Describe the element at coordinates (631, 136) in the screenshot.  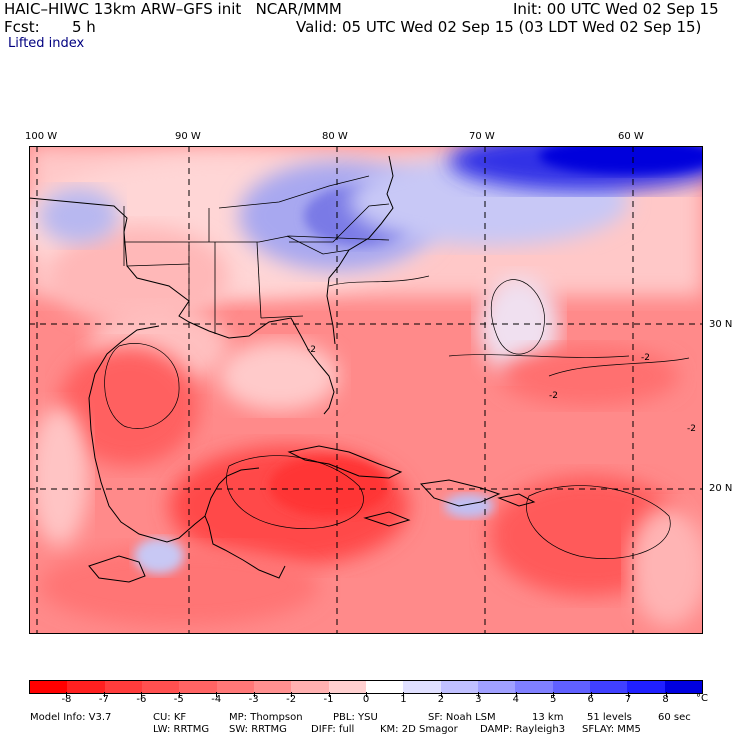
I see `lon-label-60w: 60 W` at that location.